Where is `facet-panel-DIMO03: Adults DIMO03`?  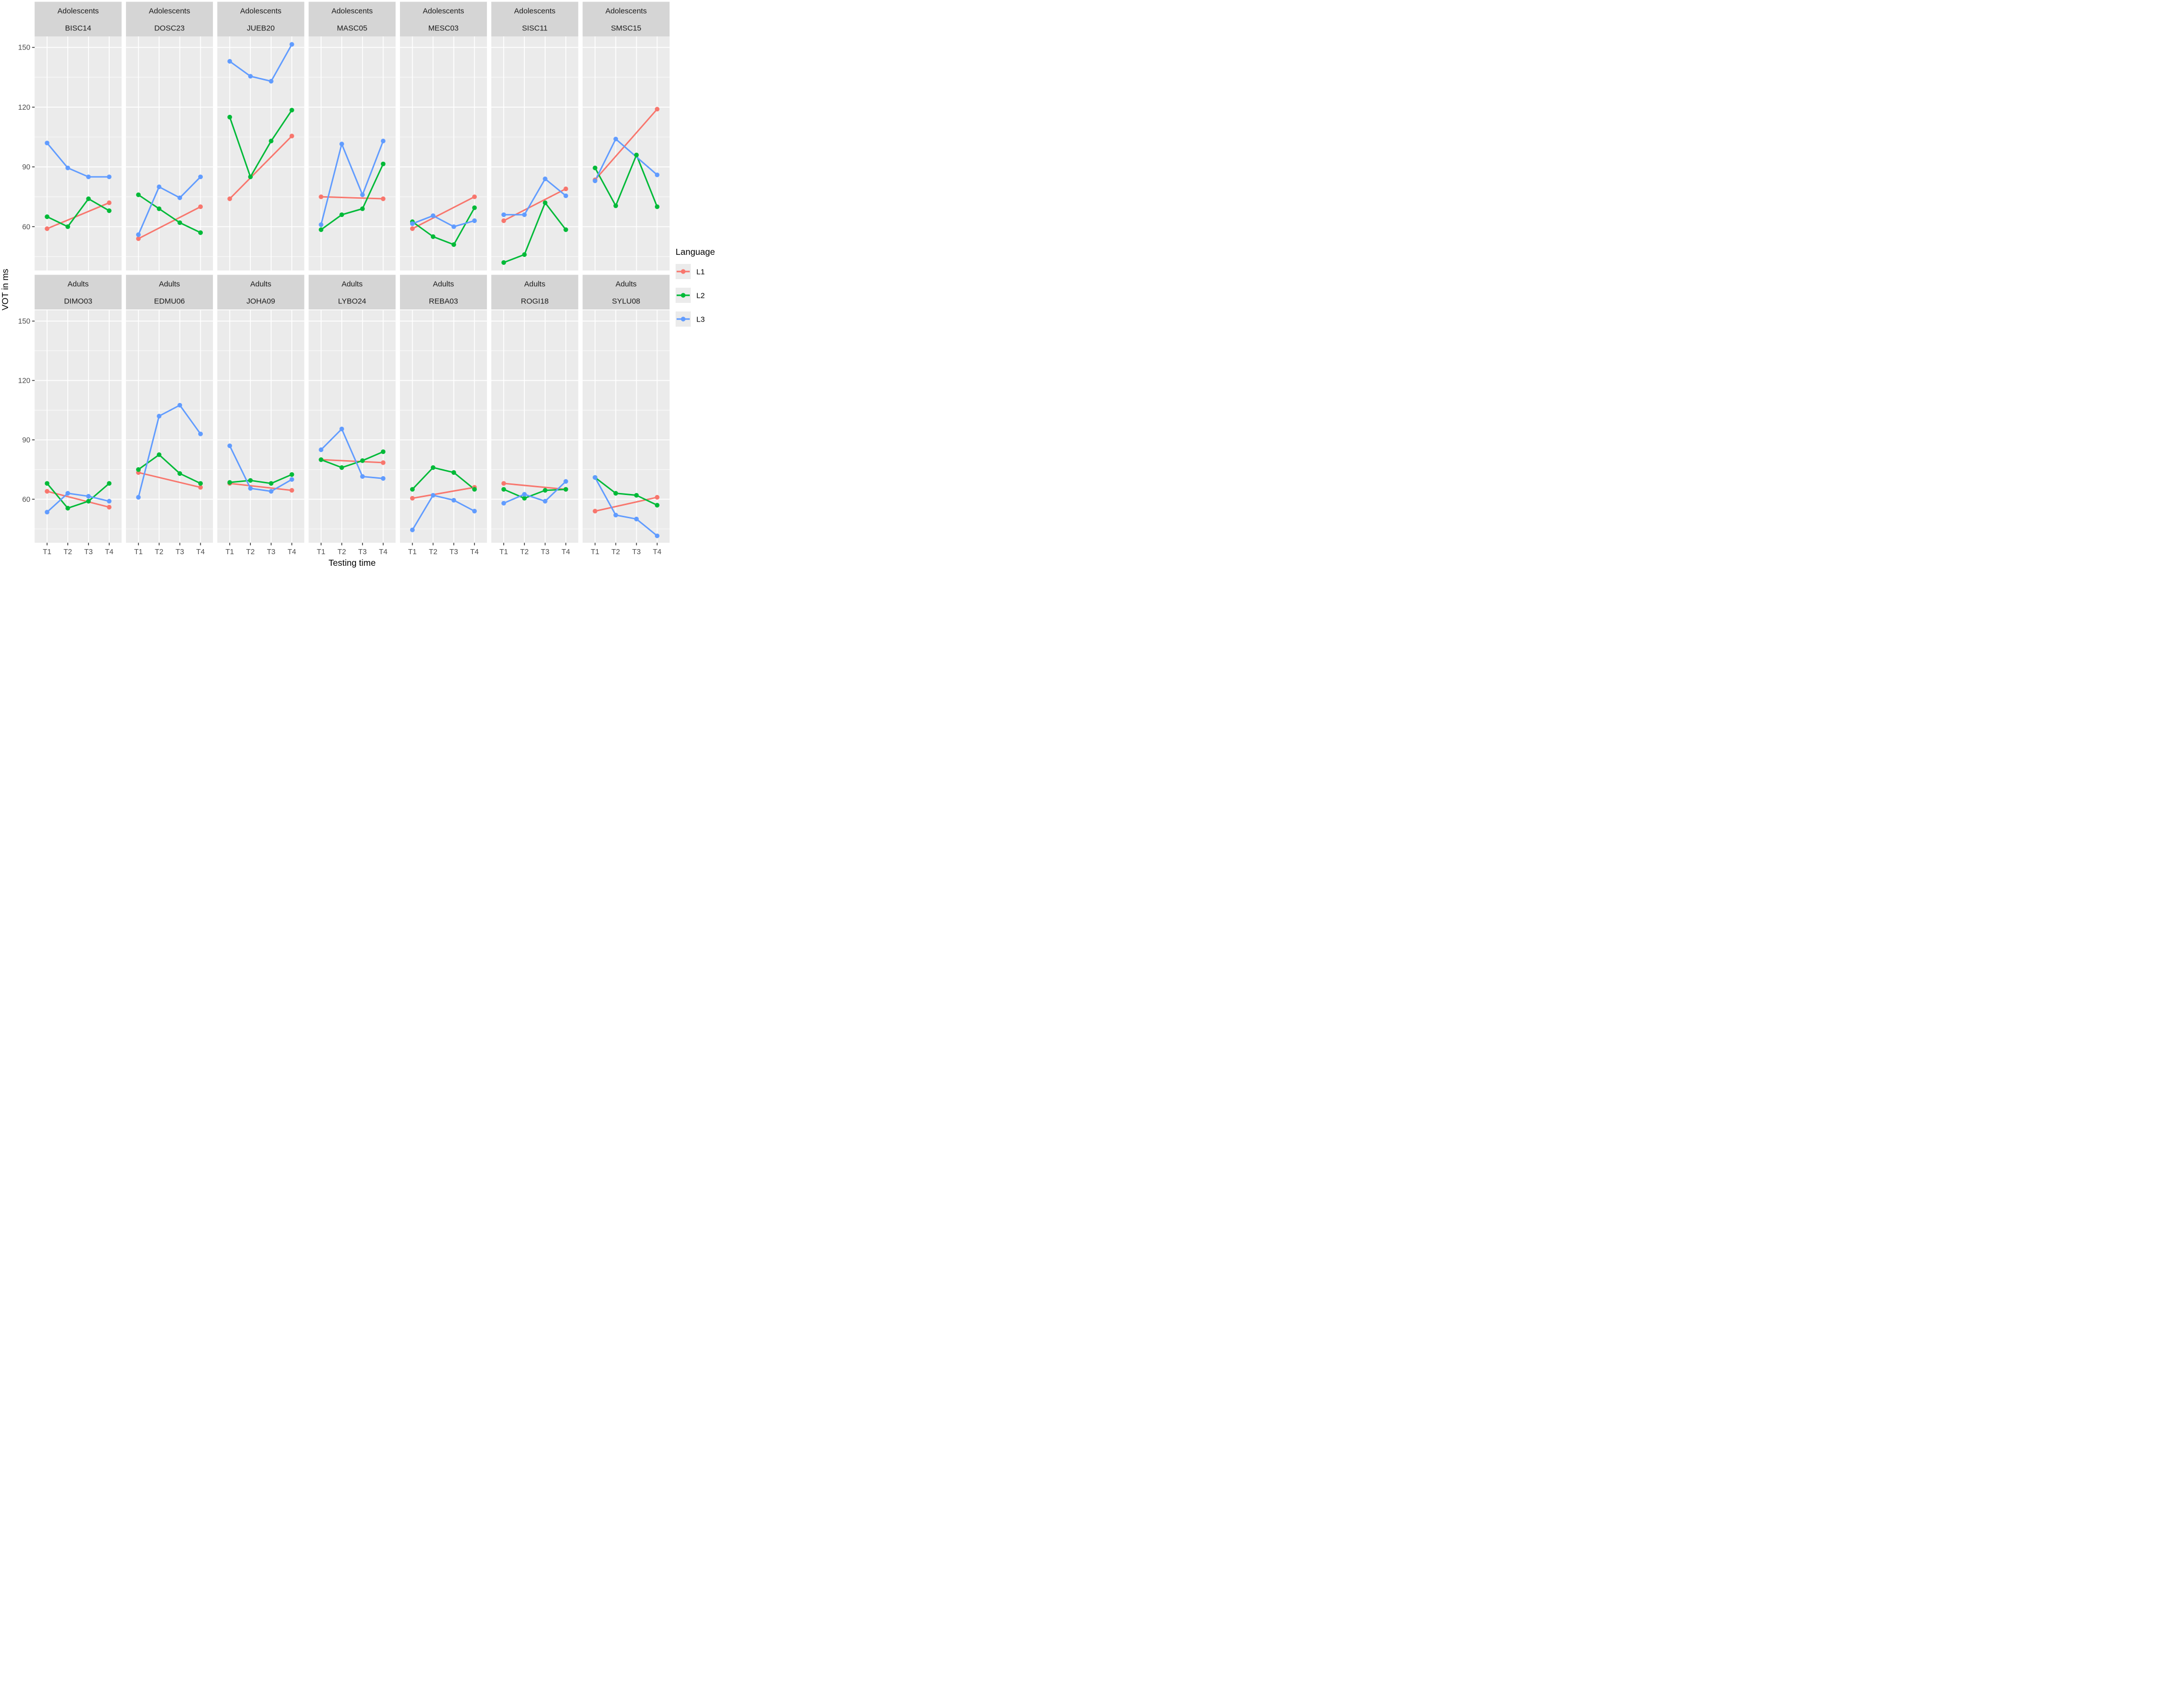
facet-panel-DIMO03: Adults DIMO03 is located at coordinates (78, 409).